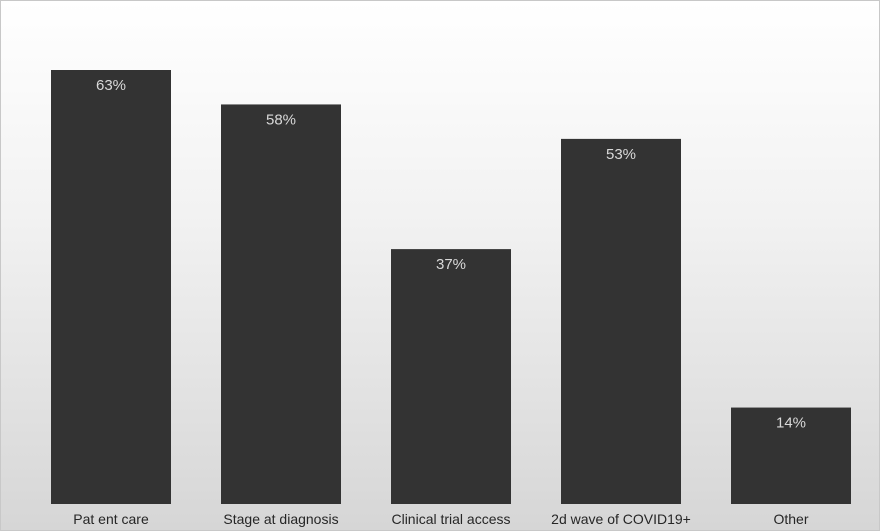  What do you see at coordinates (450, 519) in the screenshot?
I see `category-label-2: Clinical trial access` at bounding box center [450, 519].